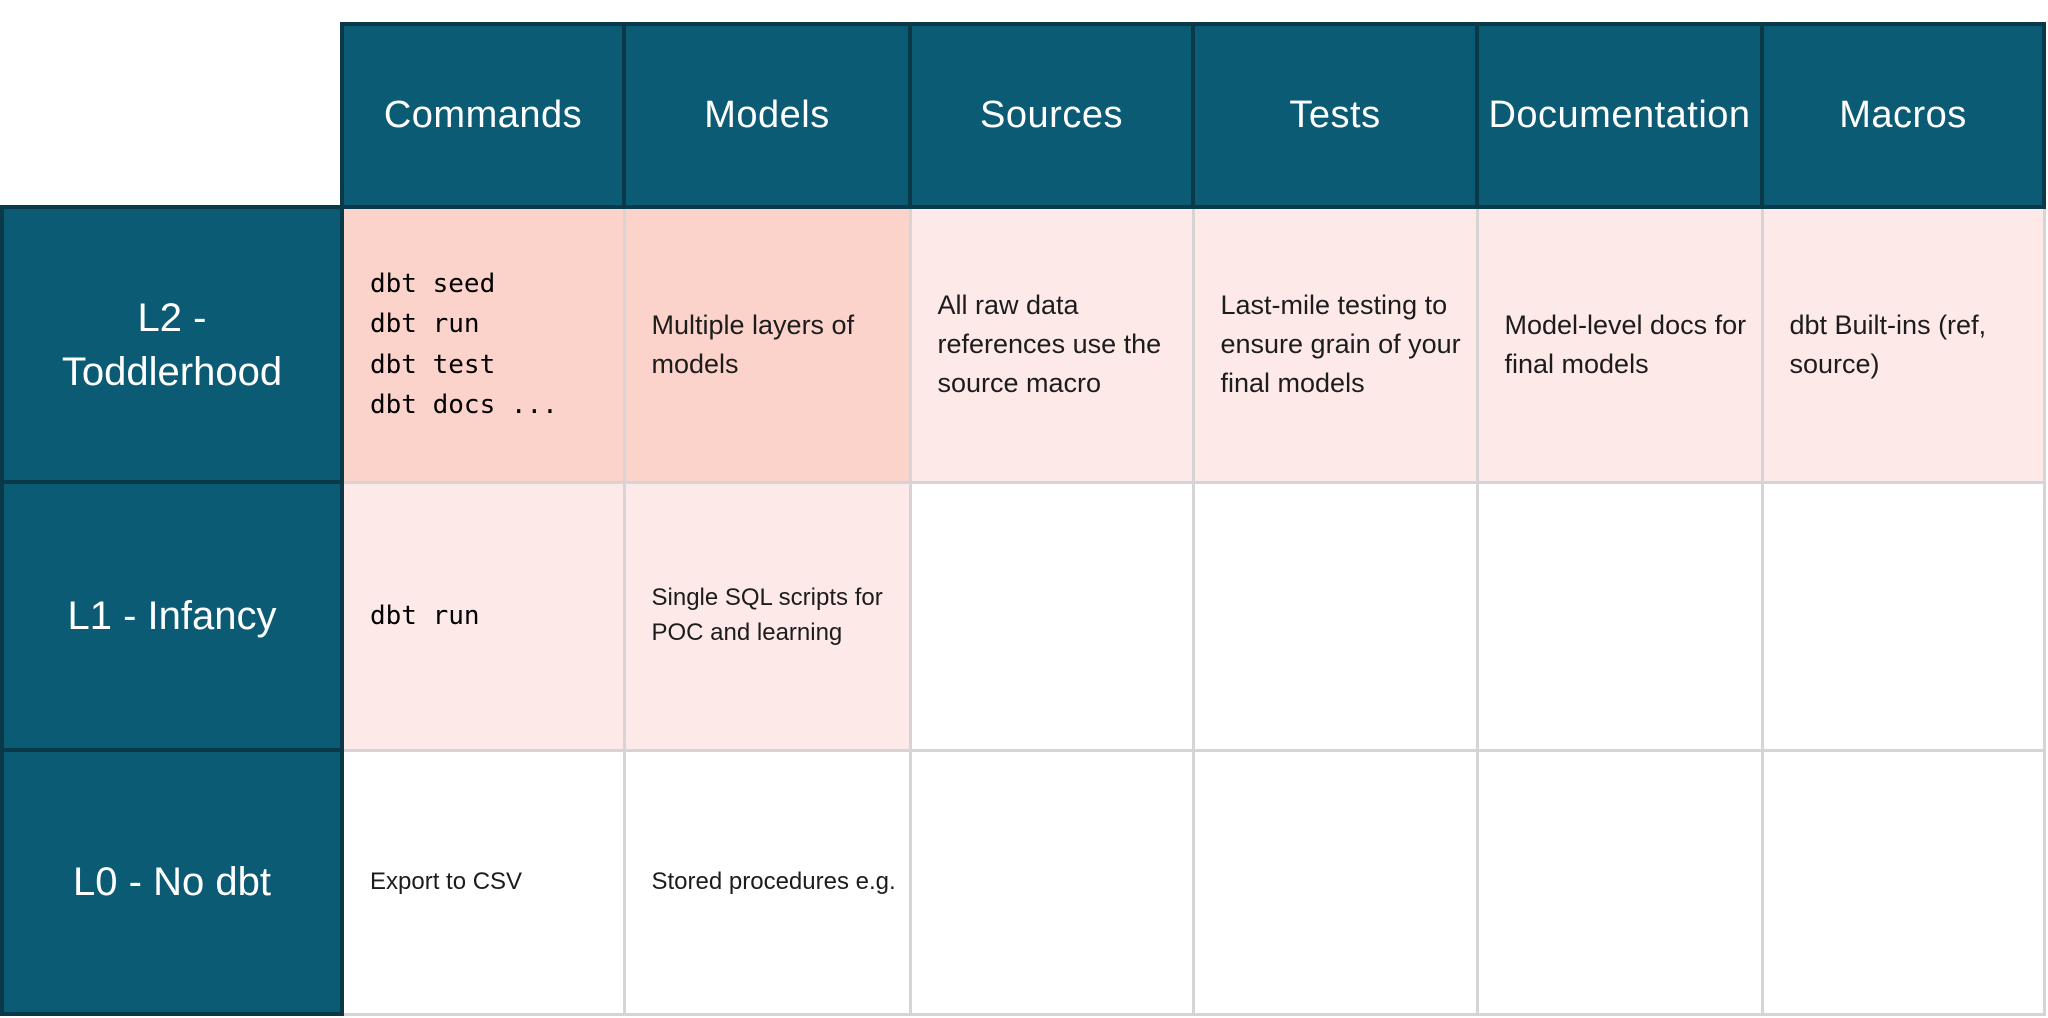 This screenshot has width=2048, height=1018. What do you see at coordinates (446, 881) in the screenshot?
I see `cell-text: Export to CSV` at bounding box center [446, 881].